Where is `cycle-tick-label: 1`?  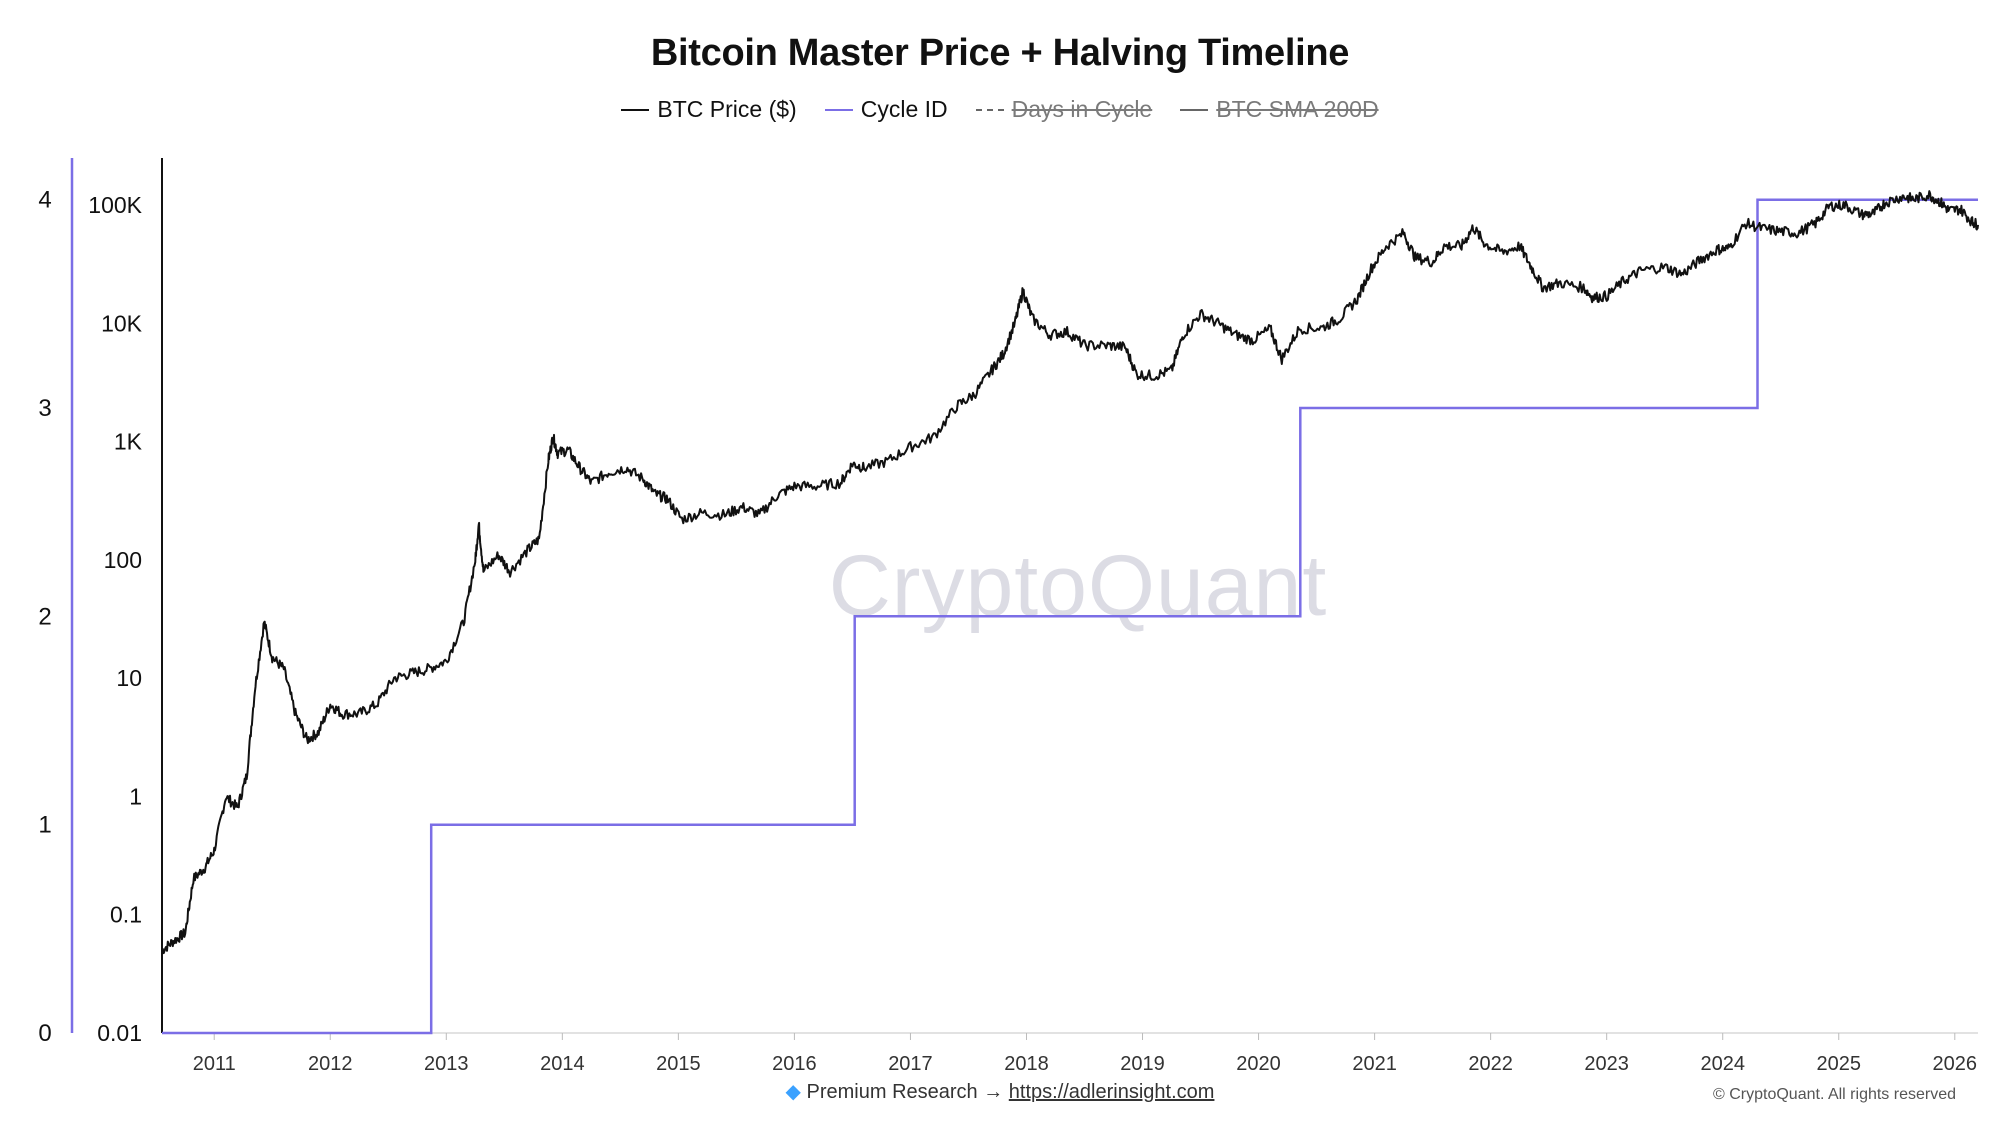 cycle-tick-label: 1 is located at coordinates (44, 825).